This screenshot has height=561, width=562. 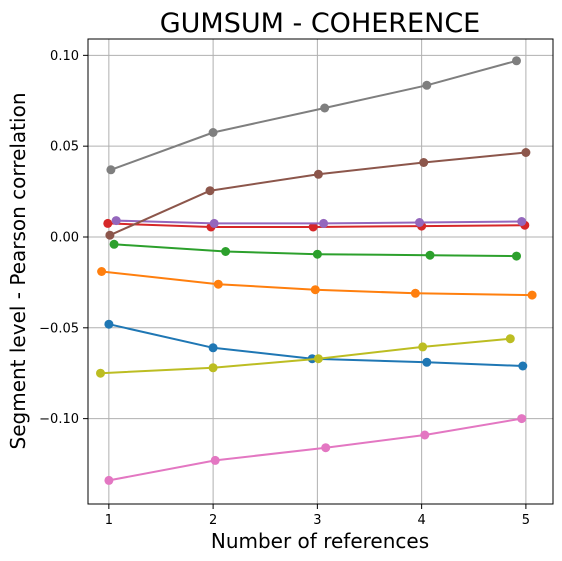 What do you see at coordinates (59, 419) in the screenshot?
I see `y-tick-label: −0.10` at bounding box center [59, 419].